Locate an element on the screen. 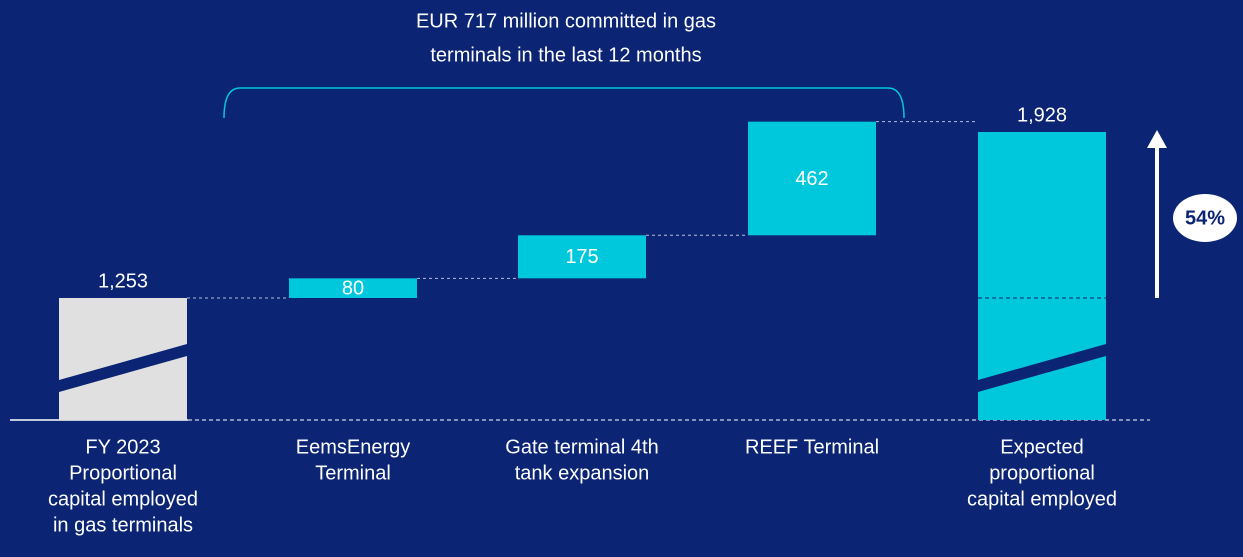 The height and width of the screenshot is (557, 1243). value-label: 462 is located at coordinates (811, 179).